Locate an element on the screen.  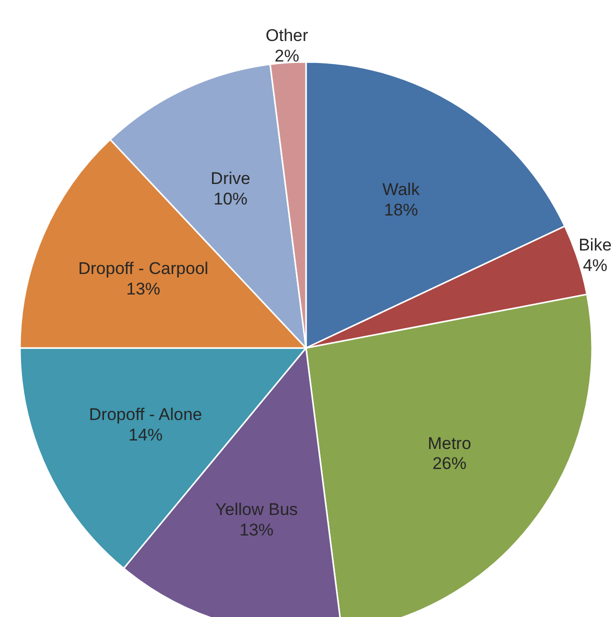
slice-label: Dropoff - Carpool is located at coordinates (143, 268).